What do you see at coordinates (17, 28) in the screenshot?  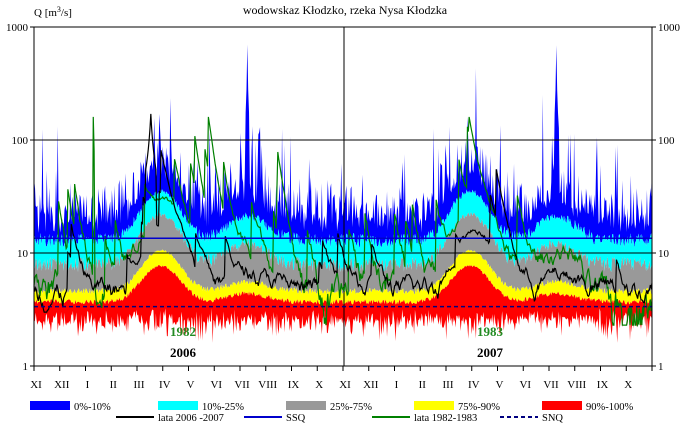 I see `y-tick-label-left: 1000` at bounding box center [17, 28].